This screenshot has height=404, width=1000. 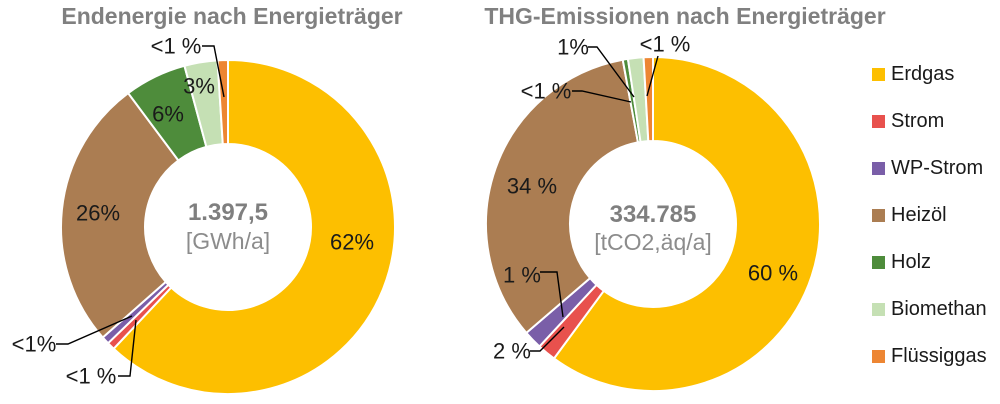 I want to click on legend-item-erdgas: Erdgas, so click(x=934, y=74).